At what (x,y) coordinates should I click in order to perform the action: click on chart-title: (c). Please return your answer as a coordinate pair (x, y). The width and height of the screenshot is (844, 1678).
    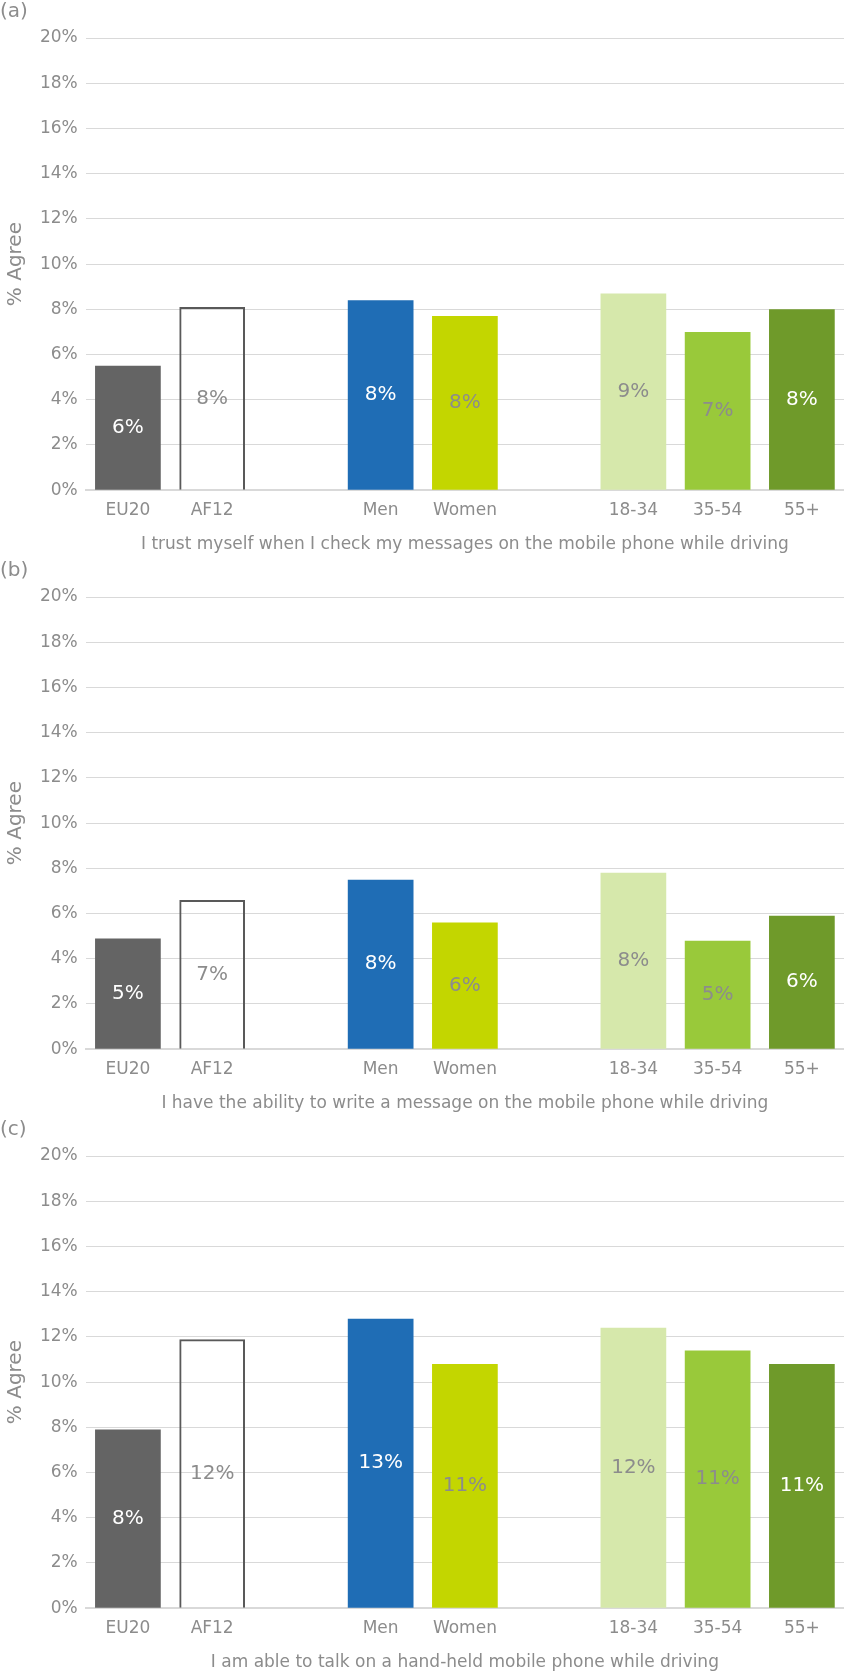
    Looking at the image, I should click on (13, 1128).